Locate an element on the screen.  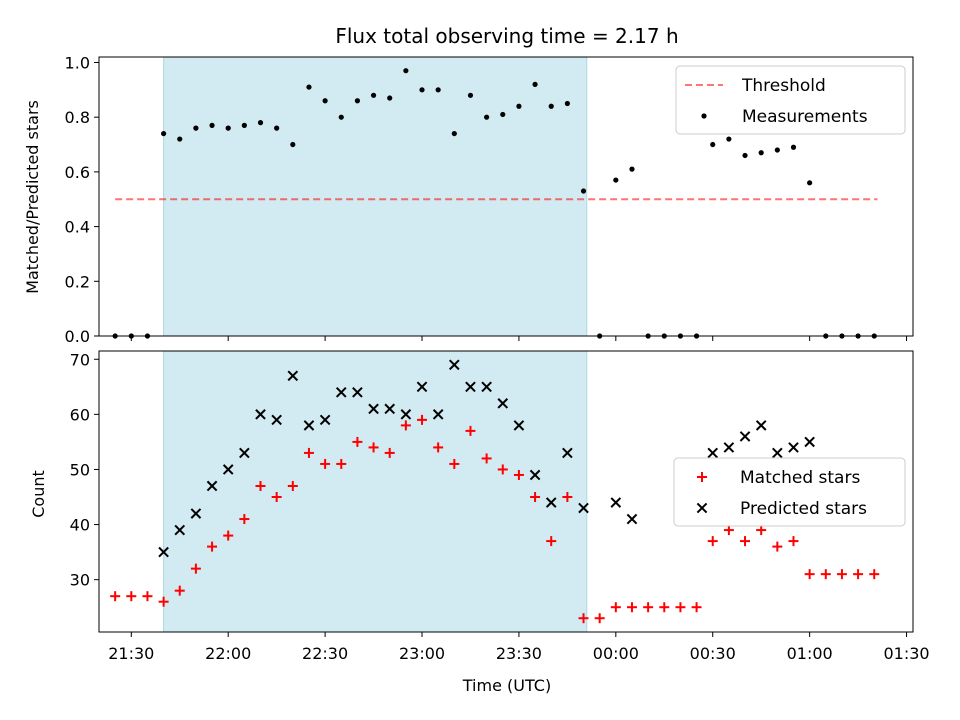
y-tick-label: 40 is located at coordinates (80, 525).